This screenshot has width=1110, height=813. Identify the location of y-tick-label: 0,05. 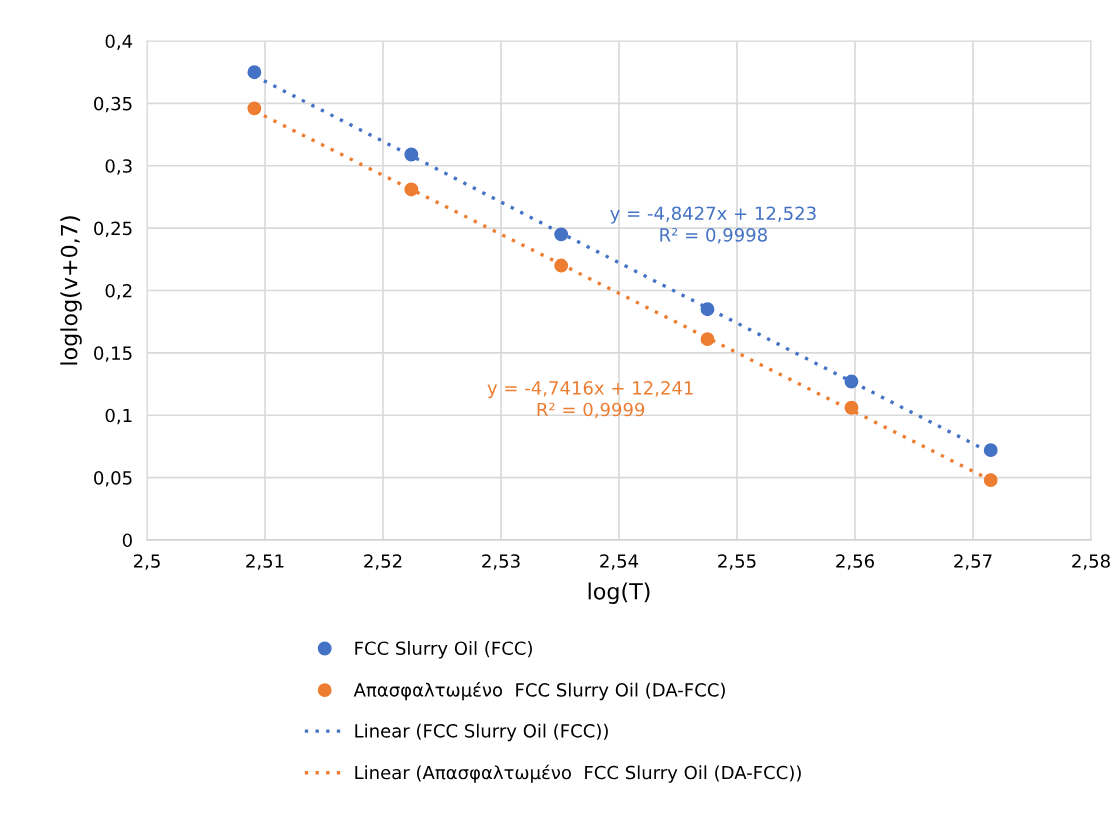
(113, 479).